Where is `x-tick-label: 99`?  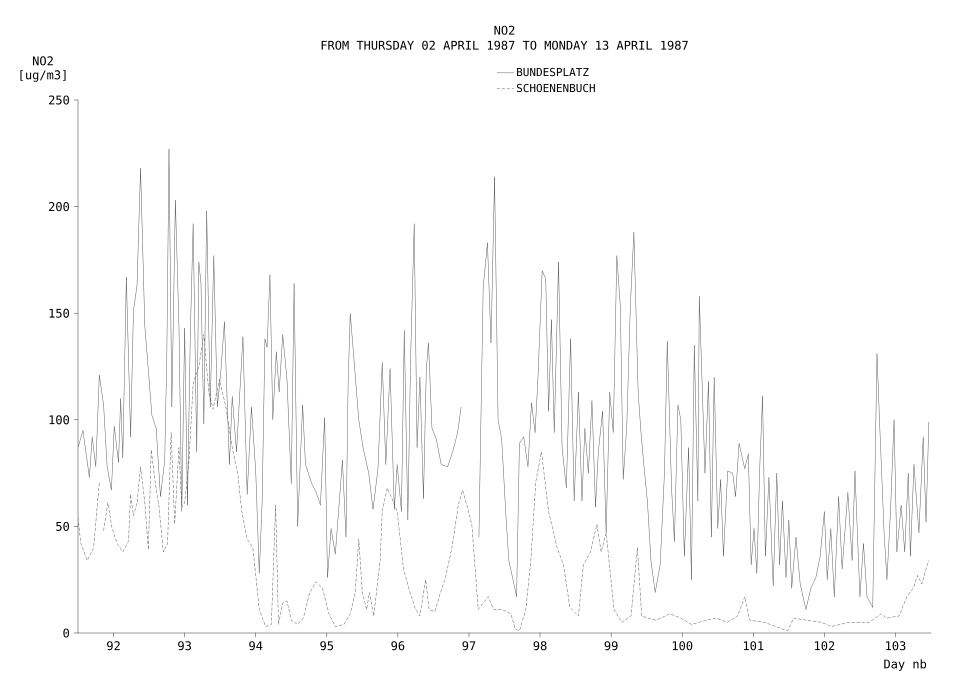 x-tick-label: 99 is located at coordinates (611, 645).